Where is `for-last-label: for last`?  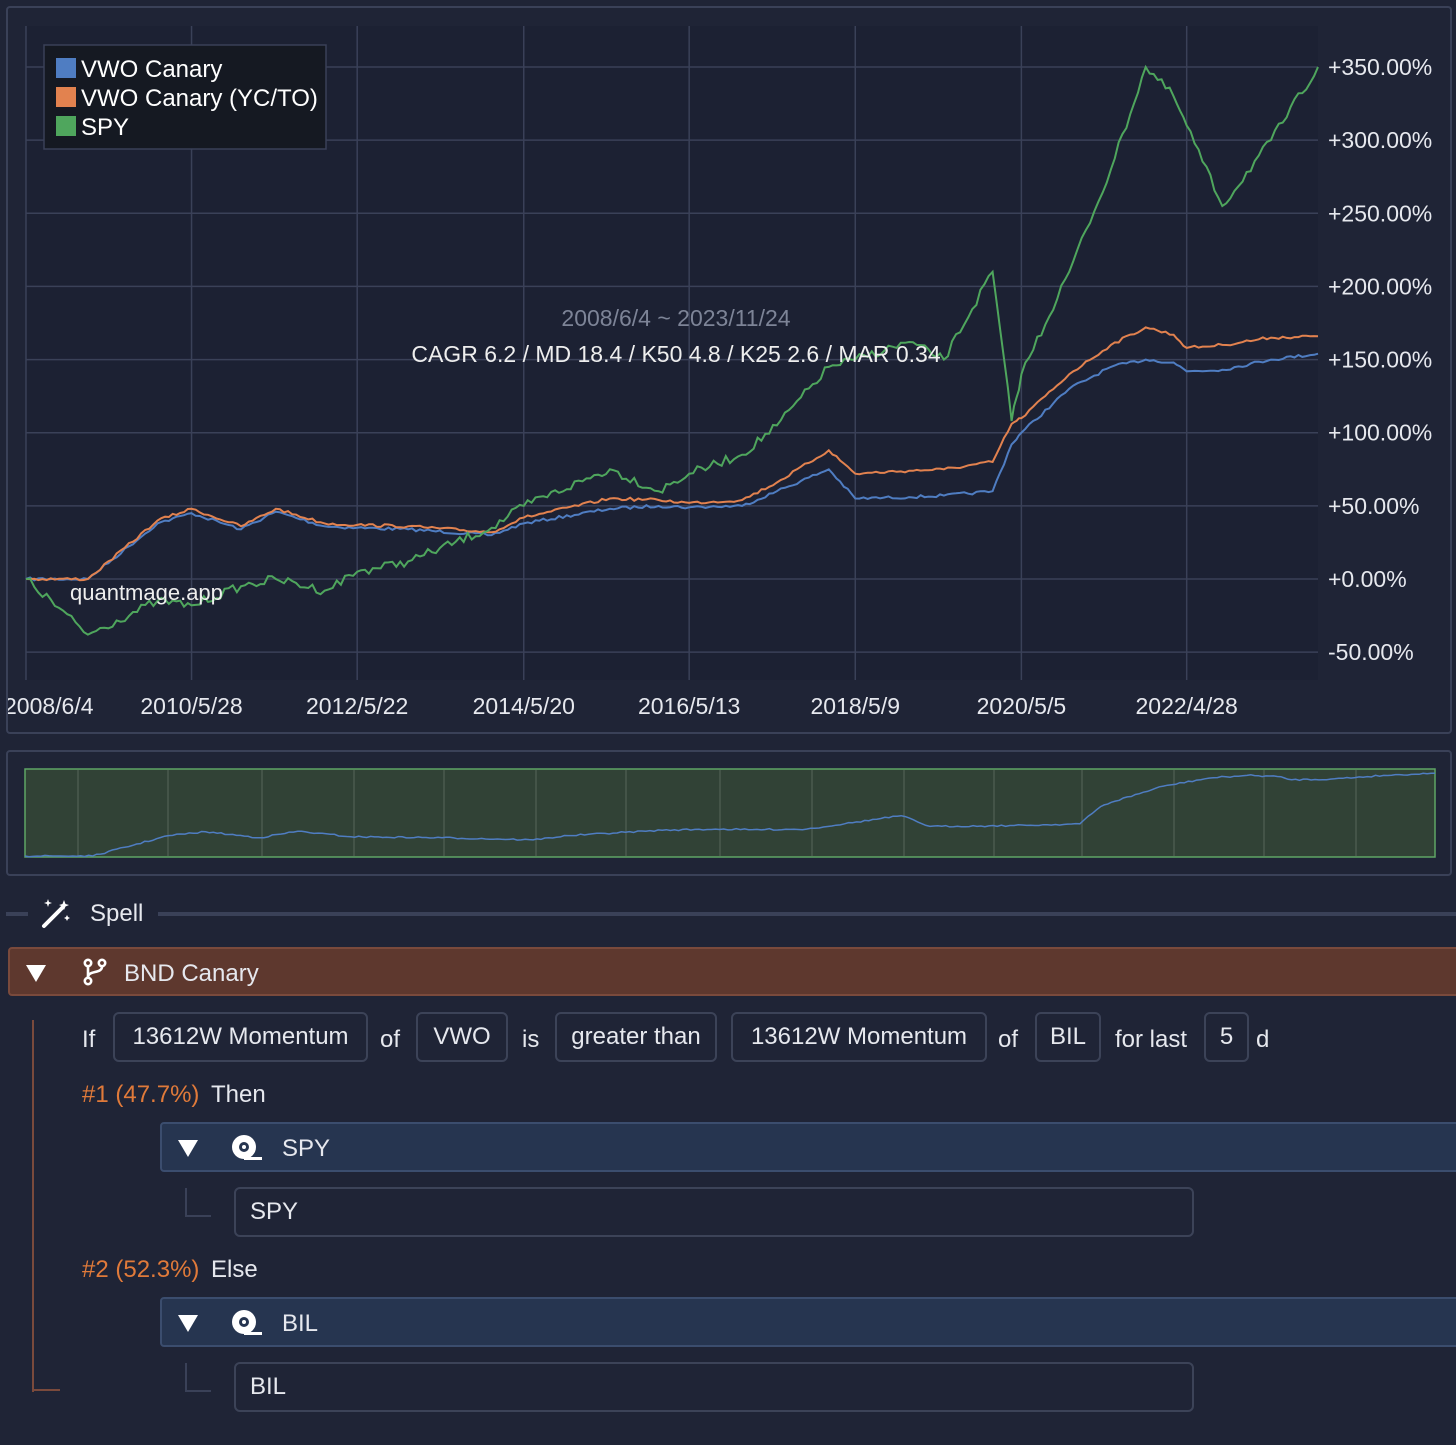 for-last-label: for last is located at coordinates (1151, 1039).